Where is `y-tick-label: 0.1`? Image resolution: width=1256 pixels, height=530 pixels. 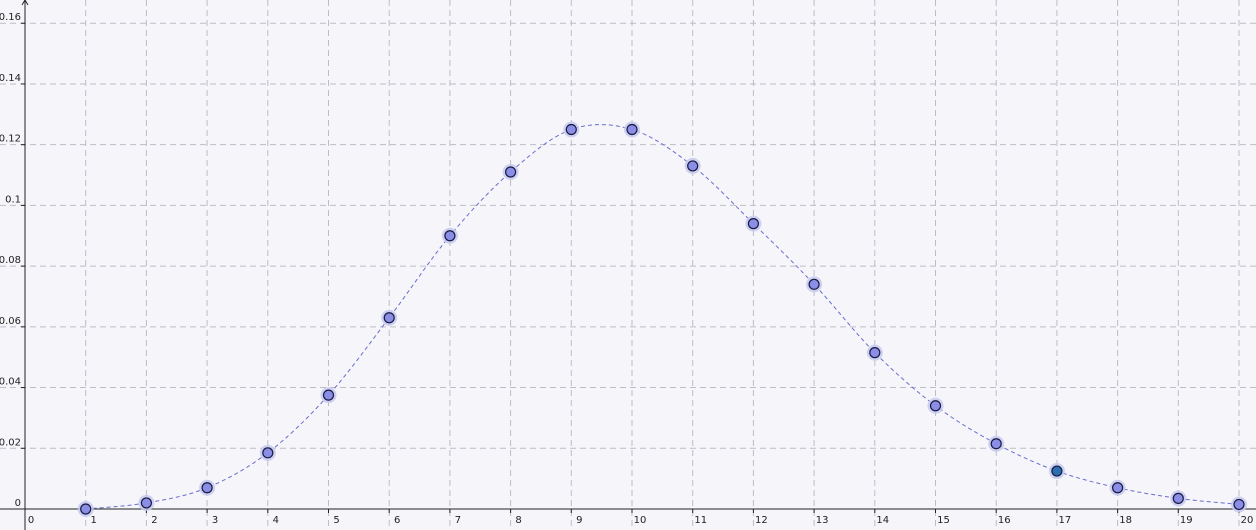 y-tick-label: 0.1 is located at coordinates (13, 199).